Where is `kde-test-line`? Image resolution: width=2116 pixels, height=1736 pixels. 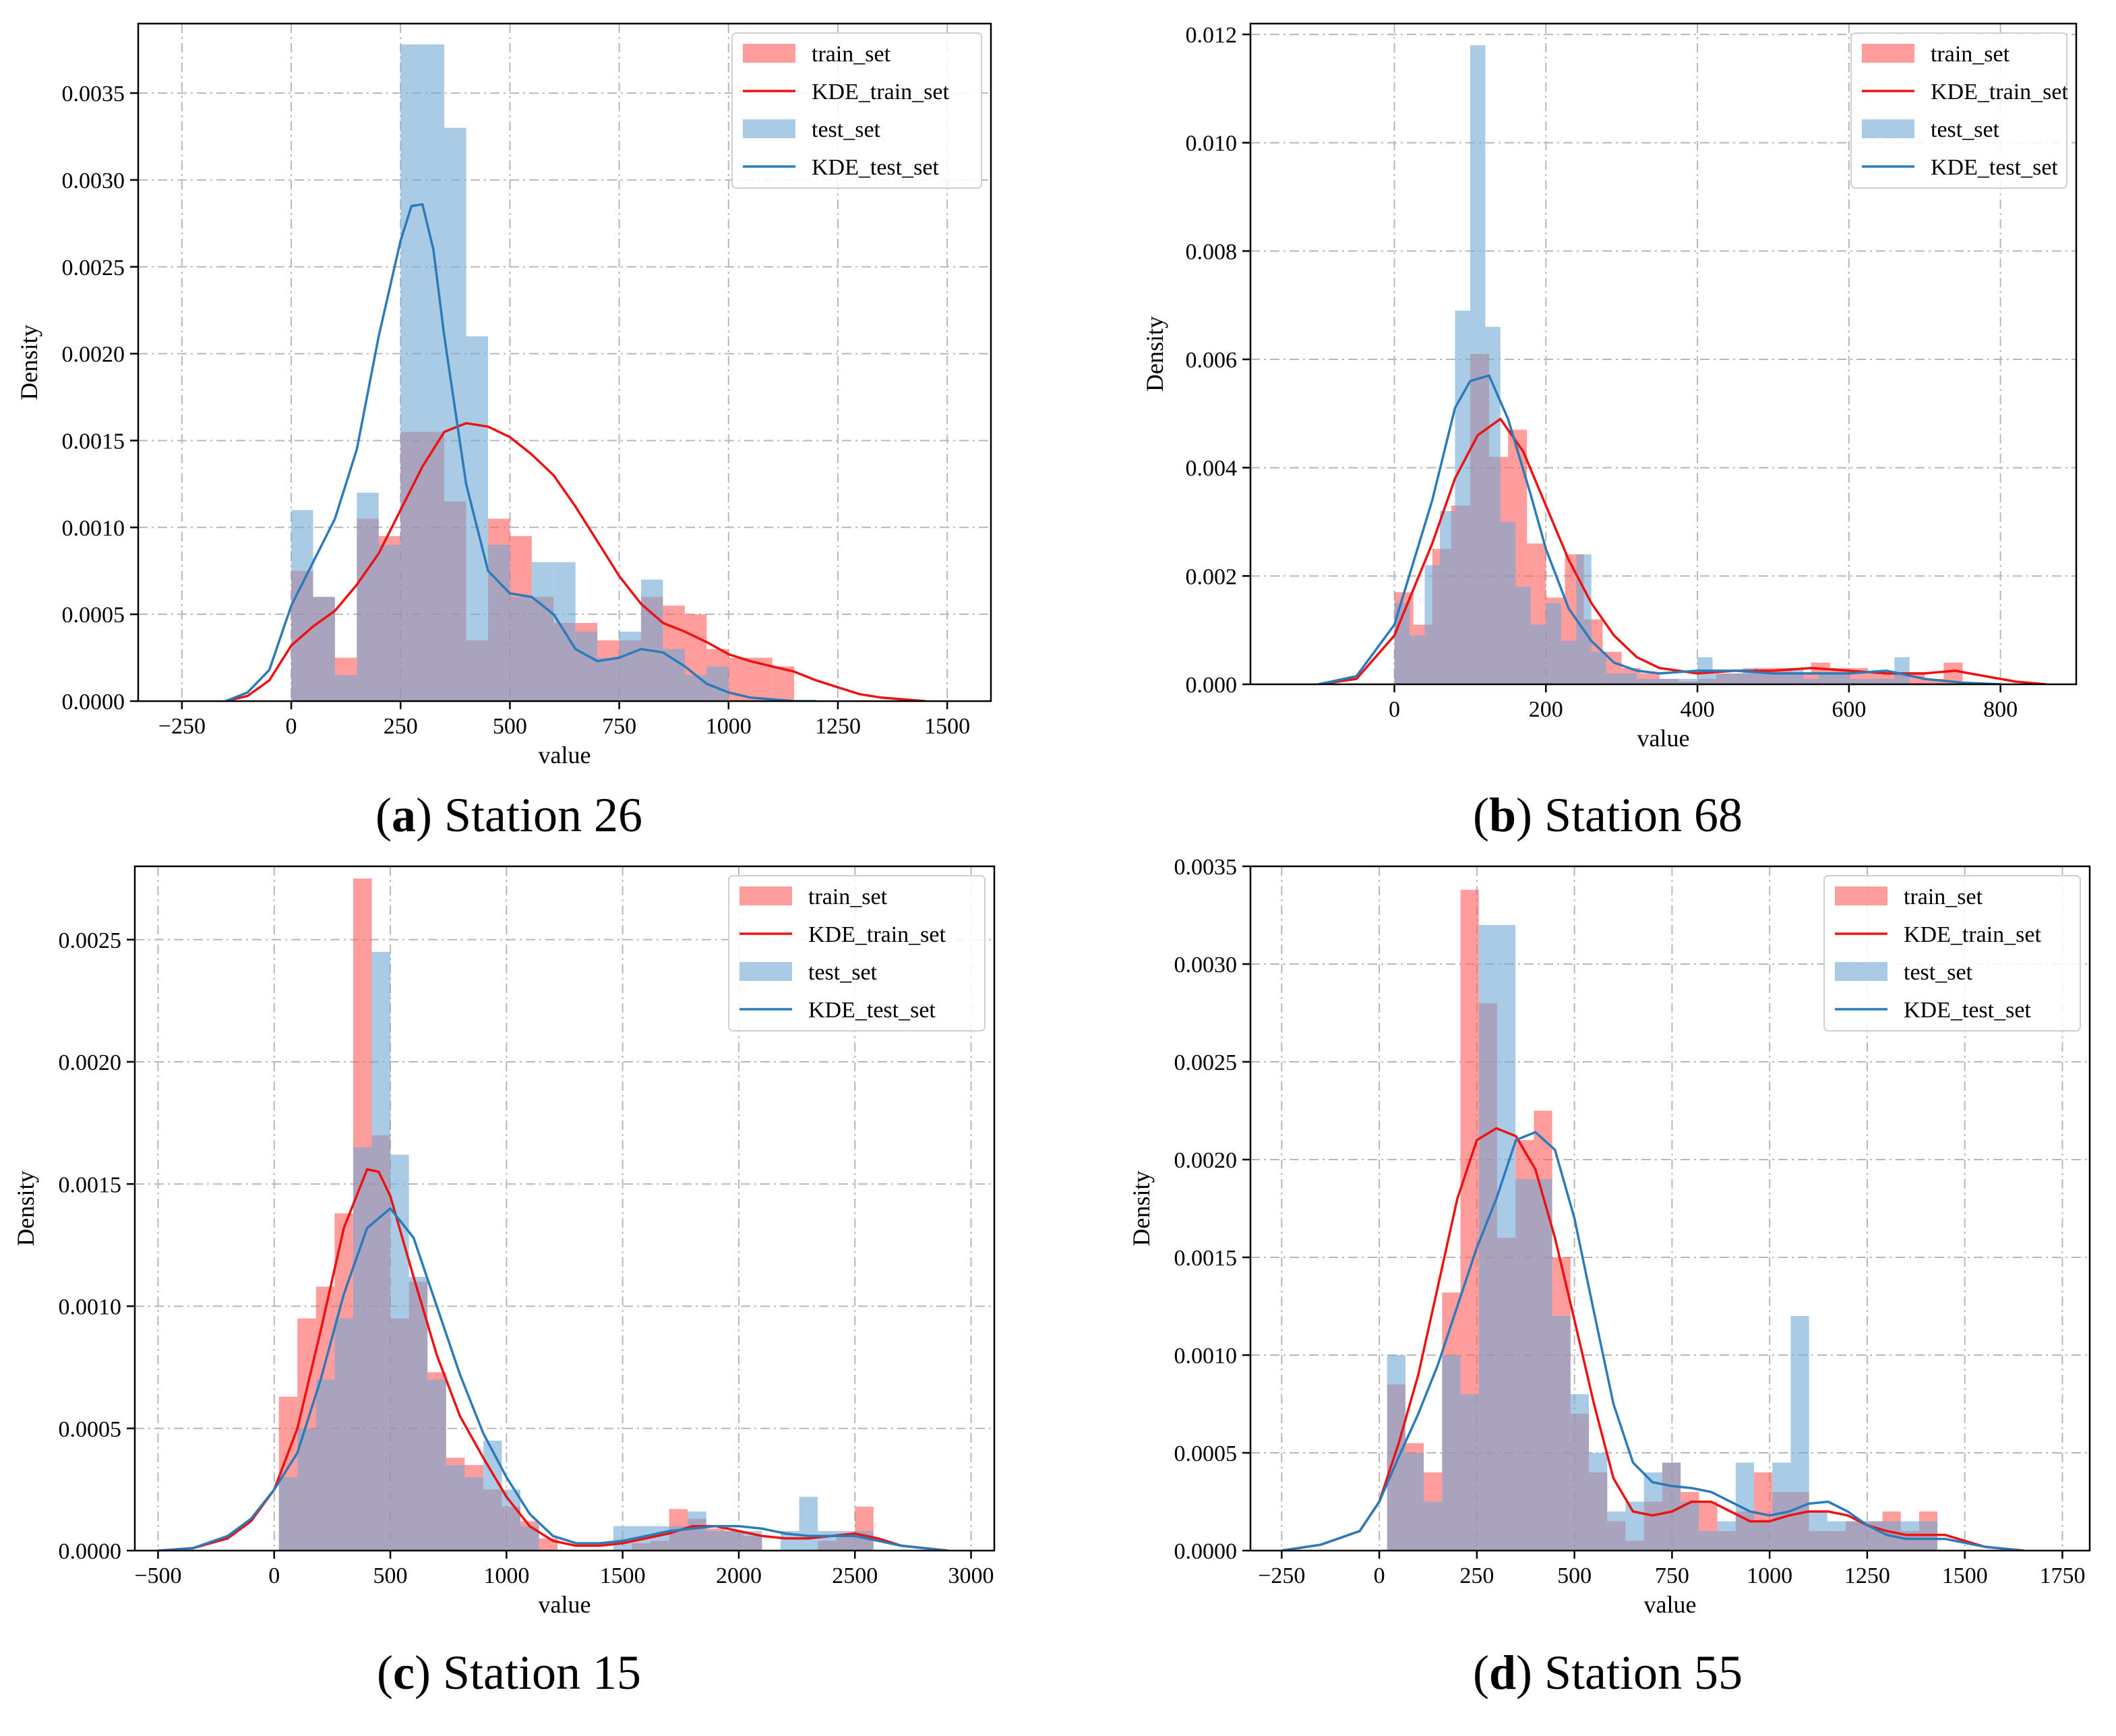
kde-test-line is located at coordinates (1659, 529).